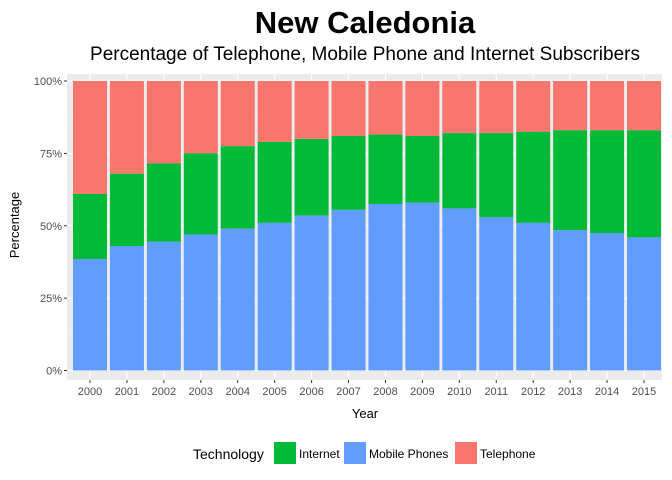  I want to click on x-tick-label: 2000, so click(90, 392).